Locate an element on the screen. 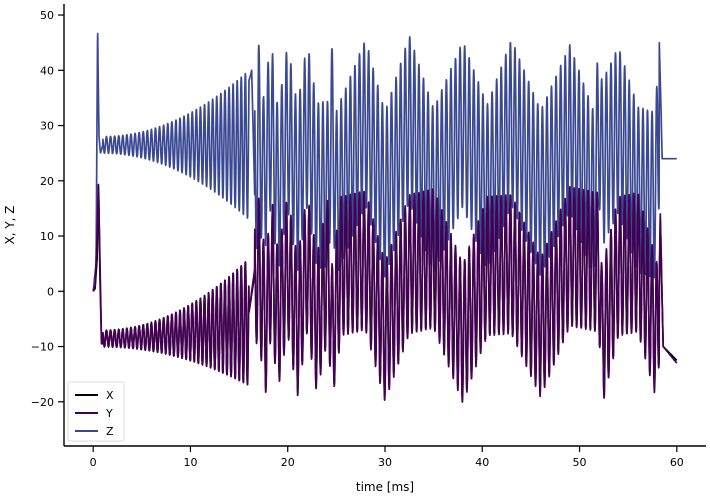  x-ticks: 0 10 20 30 40 50 60 is located at coordinates (387, 457).